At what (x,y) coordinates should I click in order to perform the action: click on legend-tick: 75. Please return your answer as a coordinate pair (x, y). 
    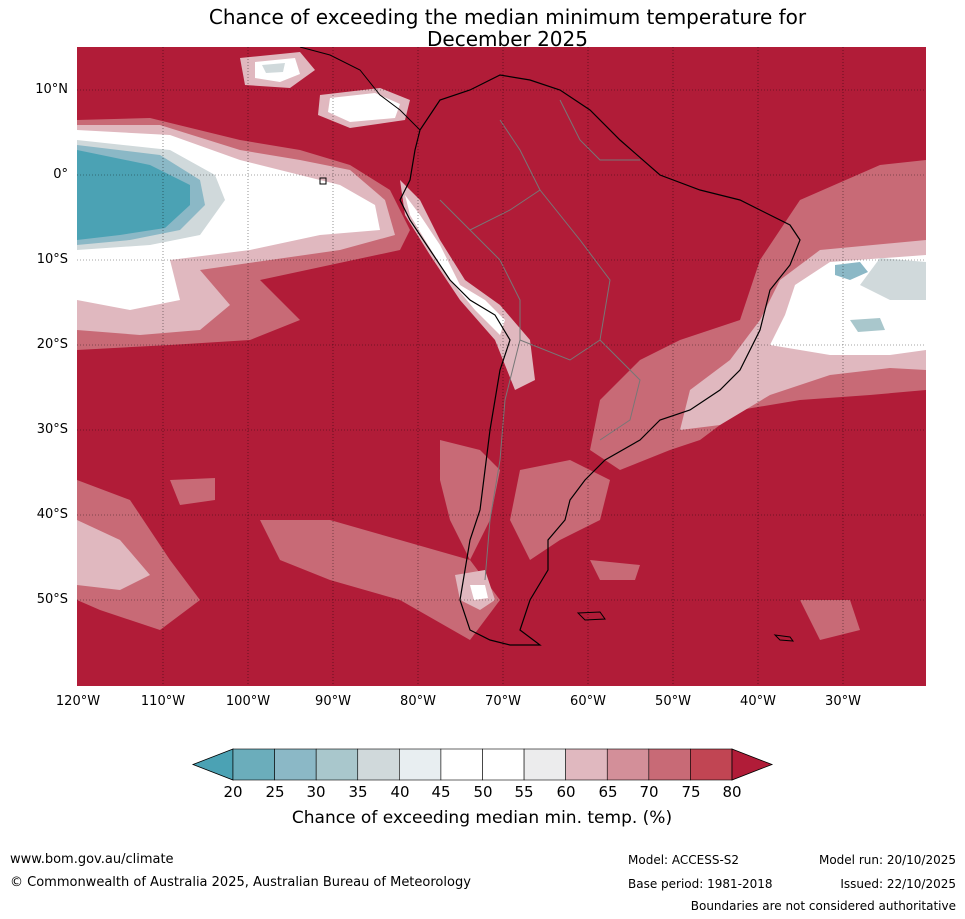
    Looking at the image, I should click on (691, 792).